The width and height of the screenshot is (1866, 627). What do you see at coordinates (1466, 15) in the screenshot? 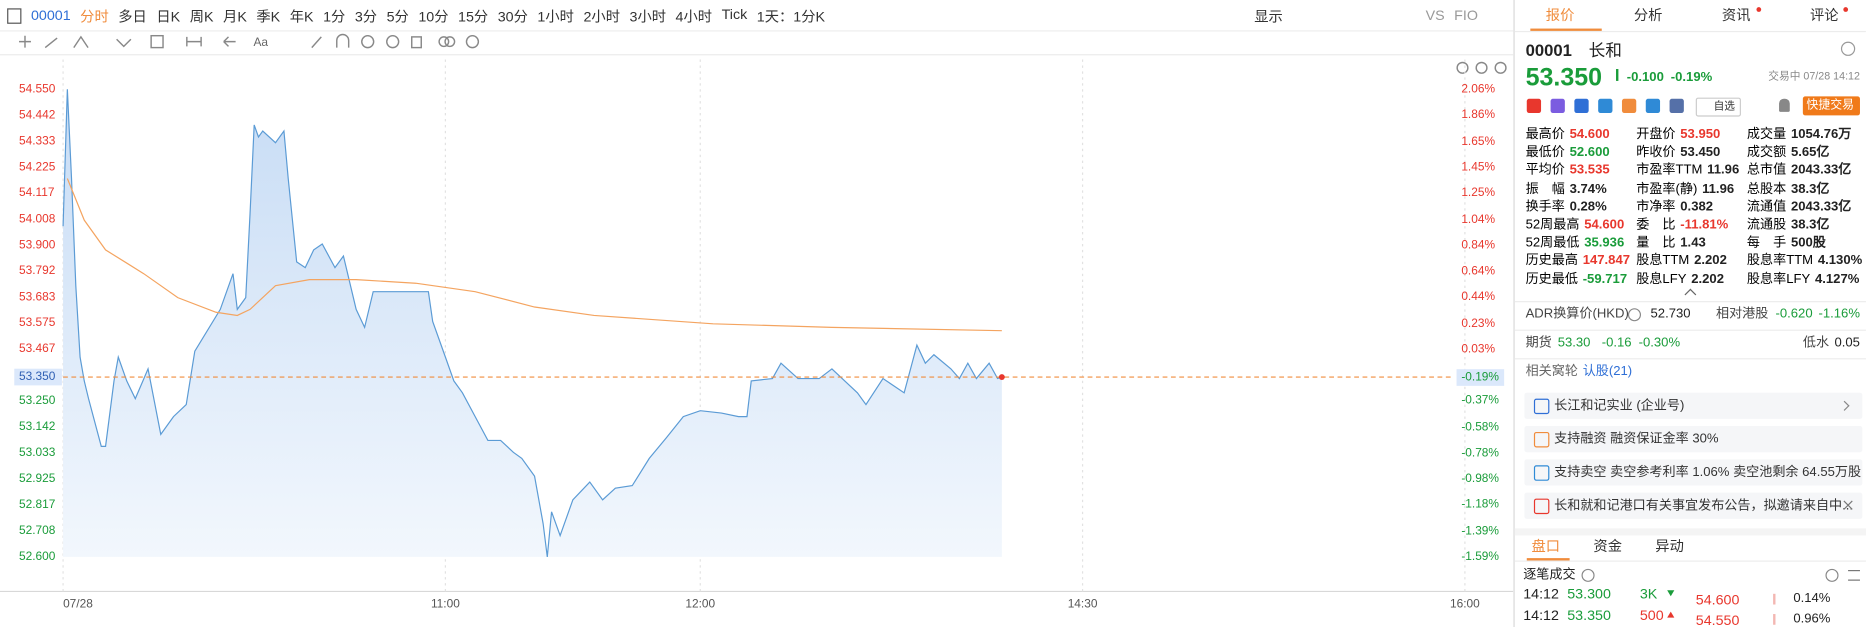
I see `fio-button: FIO` at bounding box center [1466, 15].